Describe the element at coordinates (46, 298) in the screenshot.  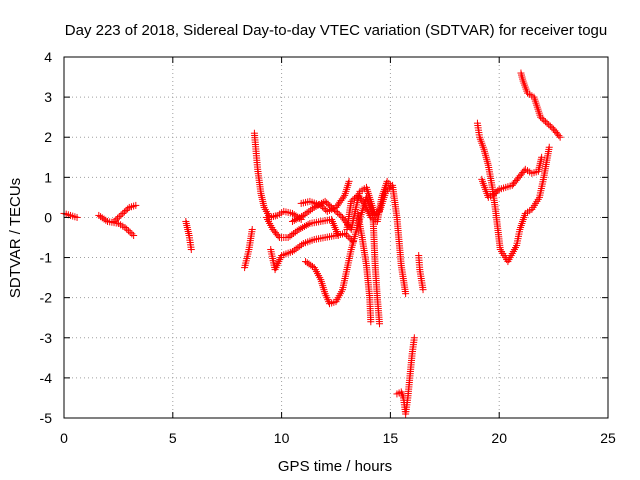
I see `y-tick-label: -2` at that location.